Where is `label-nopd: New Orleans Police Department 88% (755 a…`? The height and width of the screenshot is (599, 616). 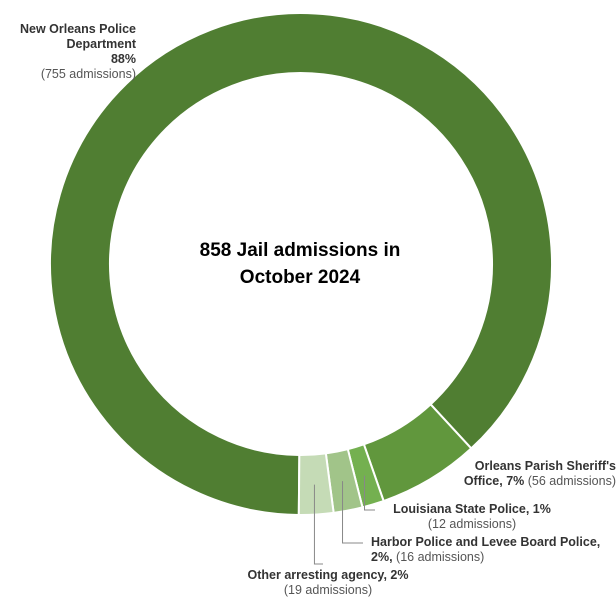
label-nopd: New Orleans Police Department 88% (755 a… is located at coordinates (68, 52).